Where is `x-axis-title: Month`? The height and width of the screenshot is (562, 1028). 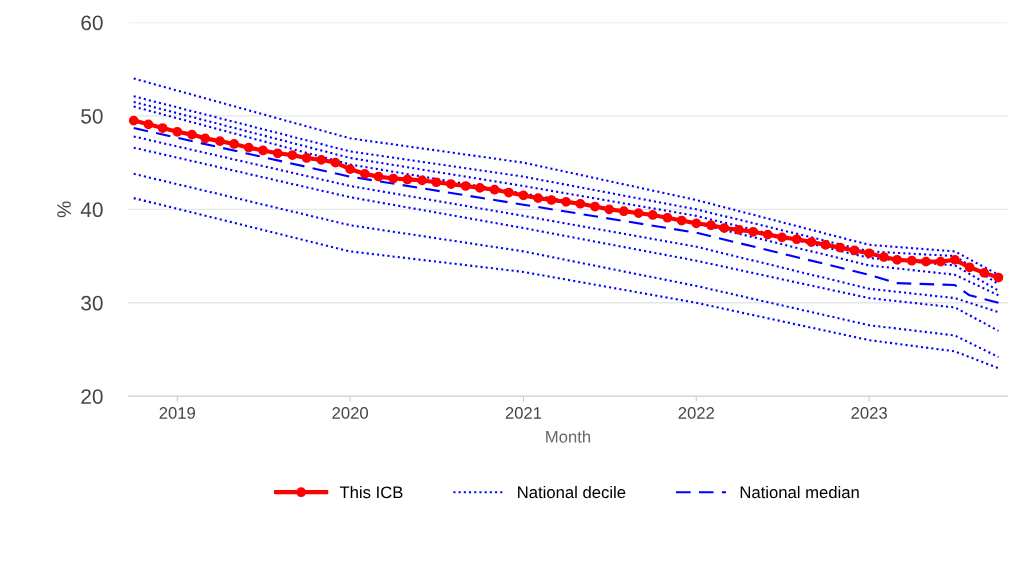
x-axis-title: Month is located at coordinates (568, 436).